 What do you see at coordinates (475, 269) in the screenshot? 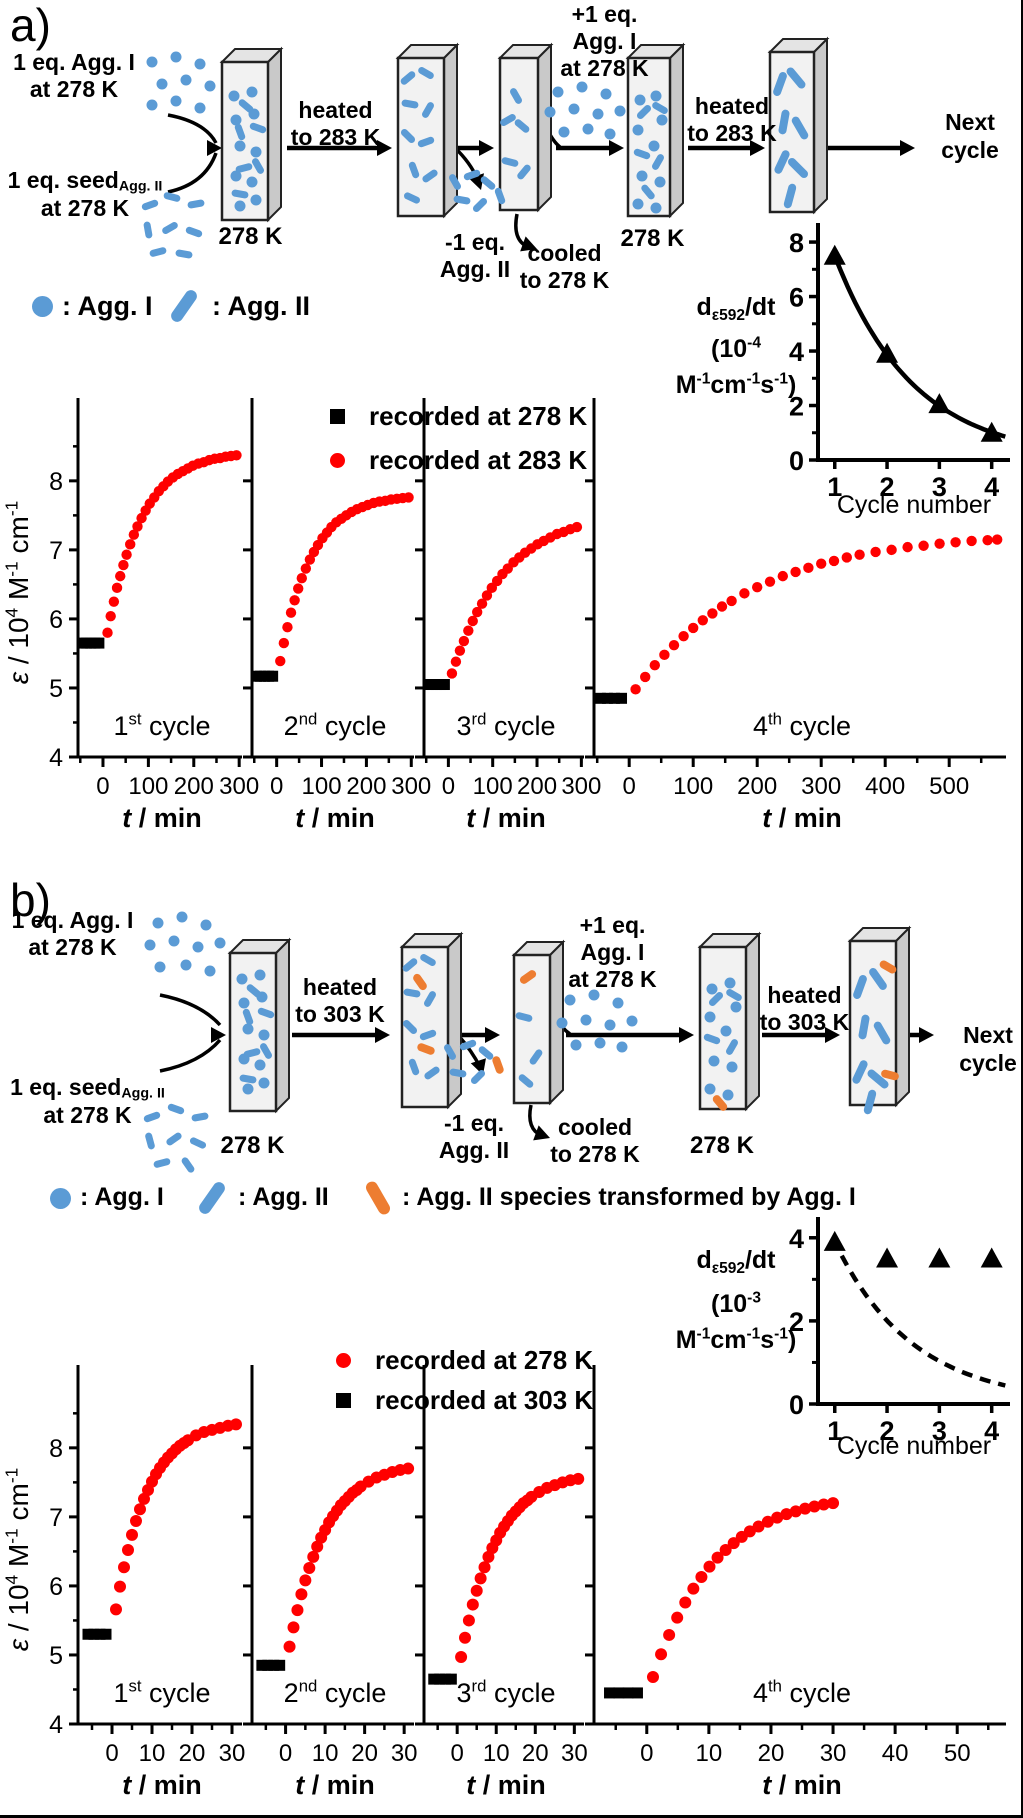
I see `remove-line2: Agg. II` at bounding box center [475, 269].